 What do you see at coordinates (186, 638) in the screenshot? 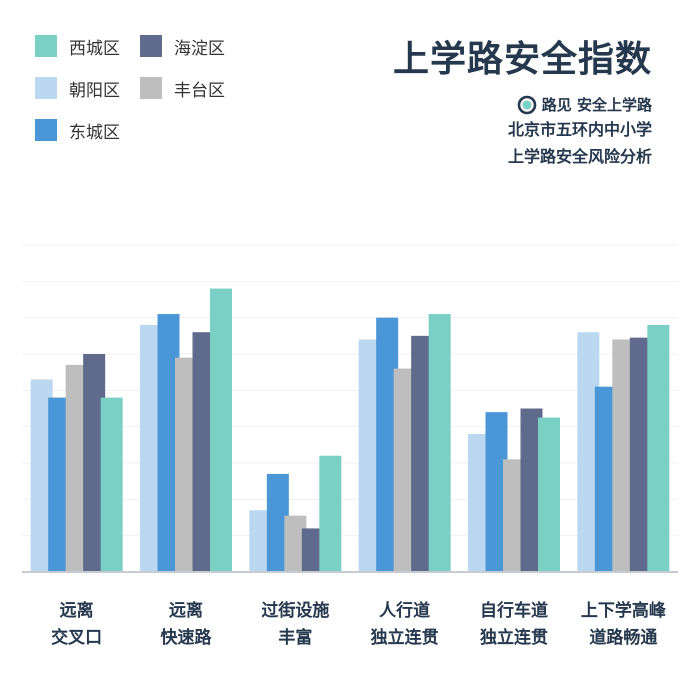
I see `category-label-line: 快速路` at bounding box center [186, 638].